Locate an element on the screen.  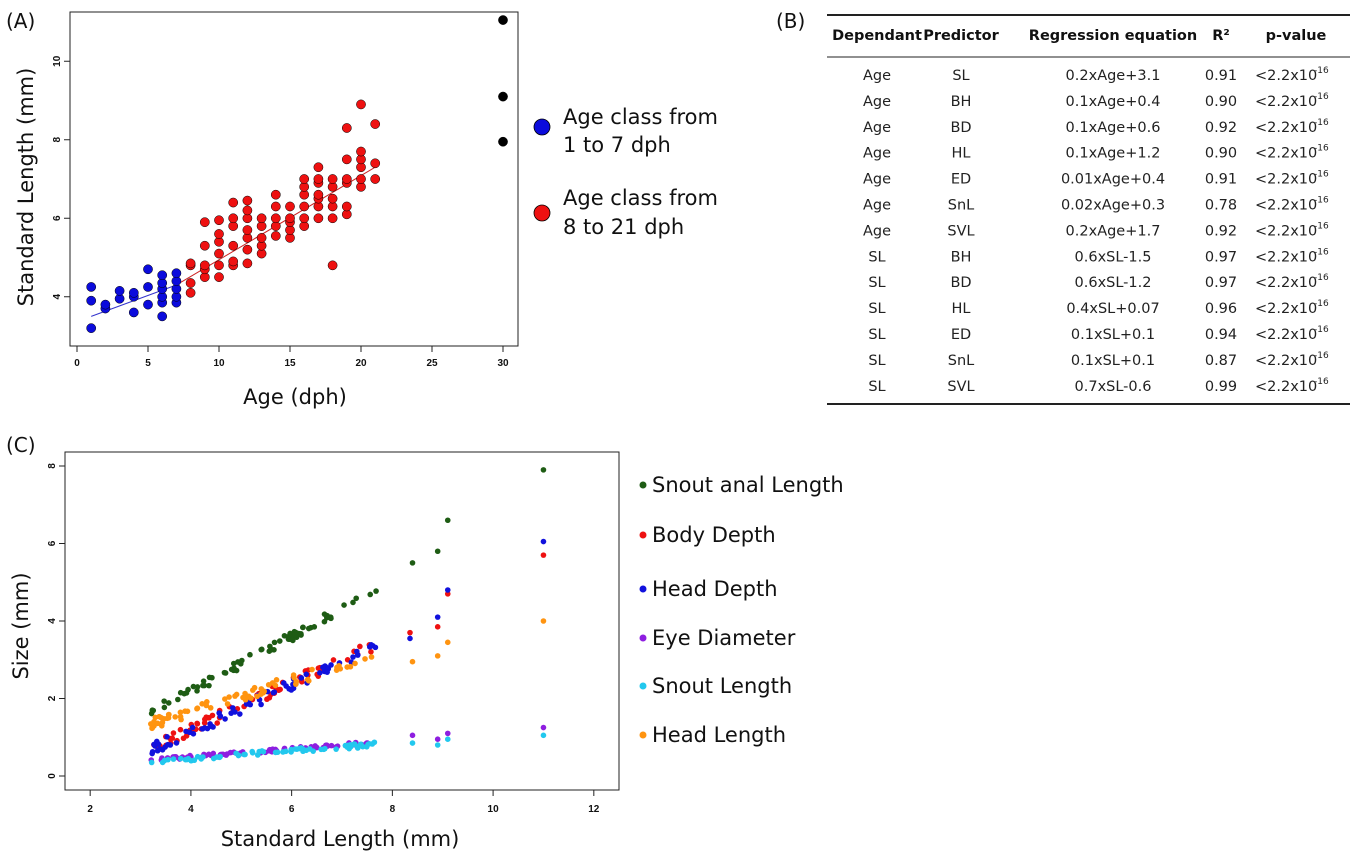
table-cell: 0.02xAge+0.3 is located at coordinates (1113, 206).